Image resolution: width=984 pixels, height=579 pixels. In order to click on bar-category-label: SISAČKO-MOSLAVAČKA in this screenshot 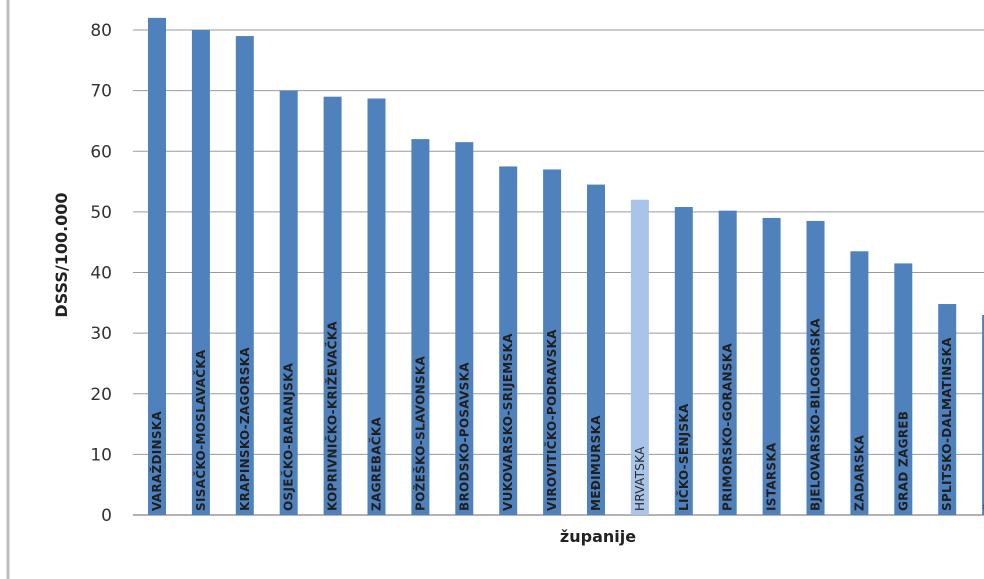, I will do `click(200, 430)`.